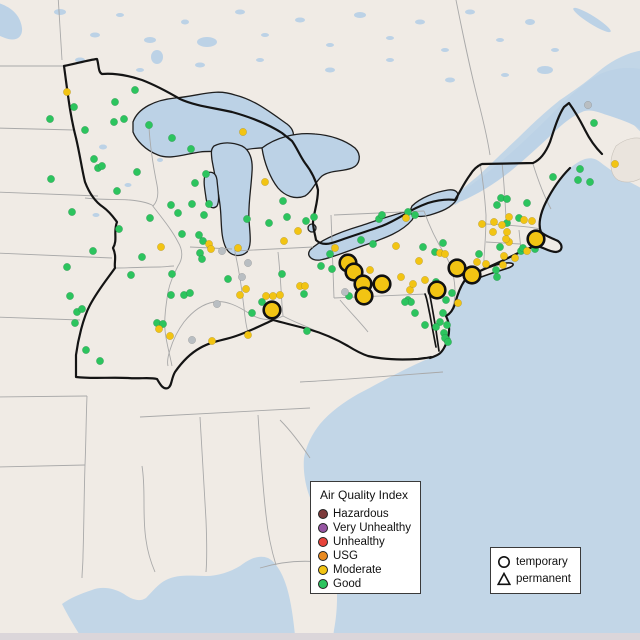  Describe the element at coordinates (364, 495) in the screenshot. I see `aqi-legend-title: Air Quality Index` at that location.